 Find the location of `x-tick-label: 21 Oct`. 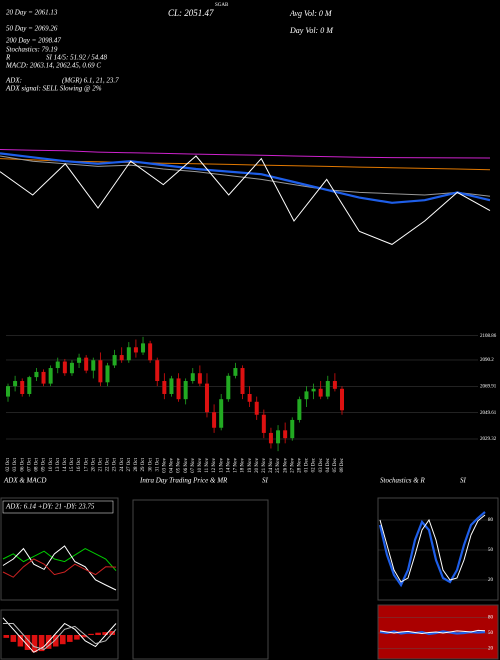

x-tick-label: 21 Oct is located at coordinates (101, 464).